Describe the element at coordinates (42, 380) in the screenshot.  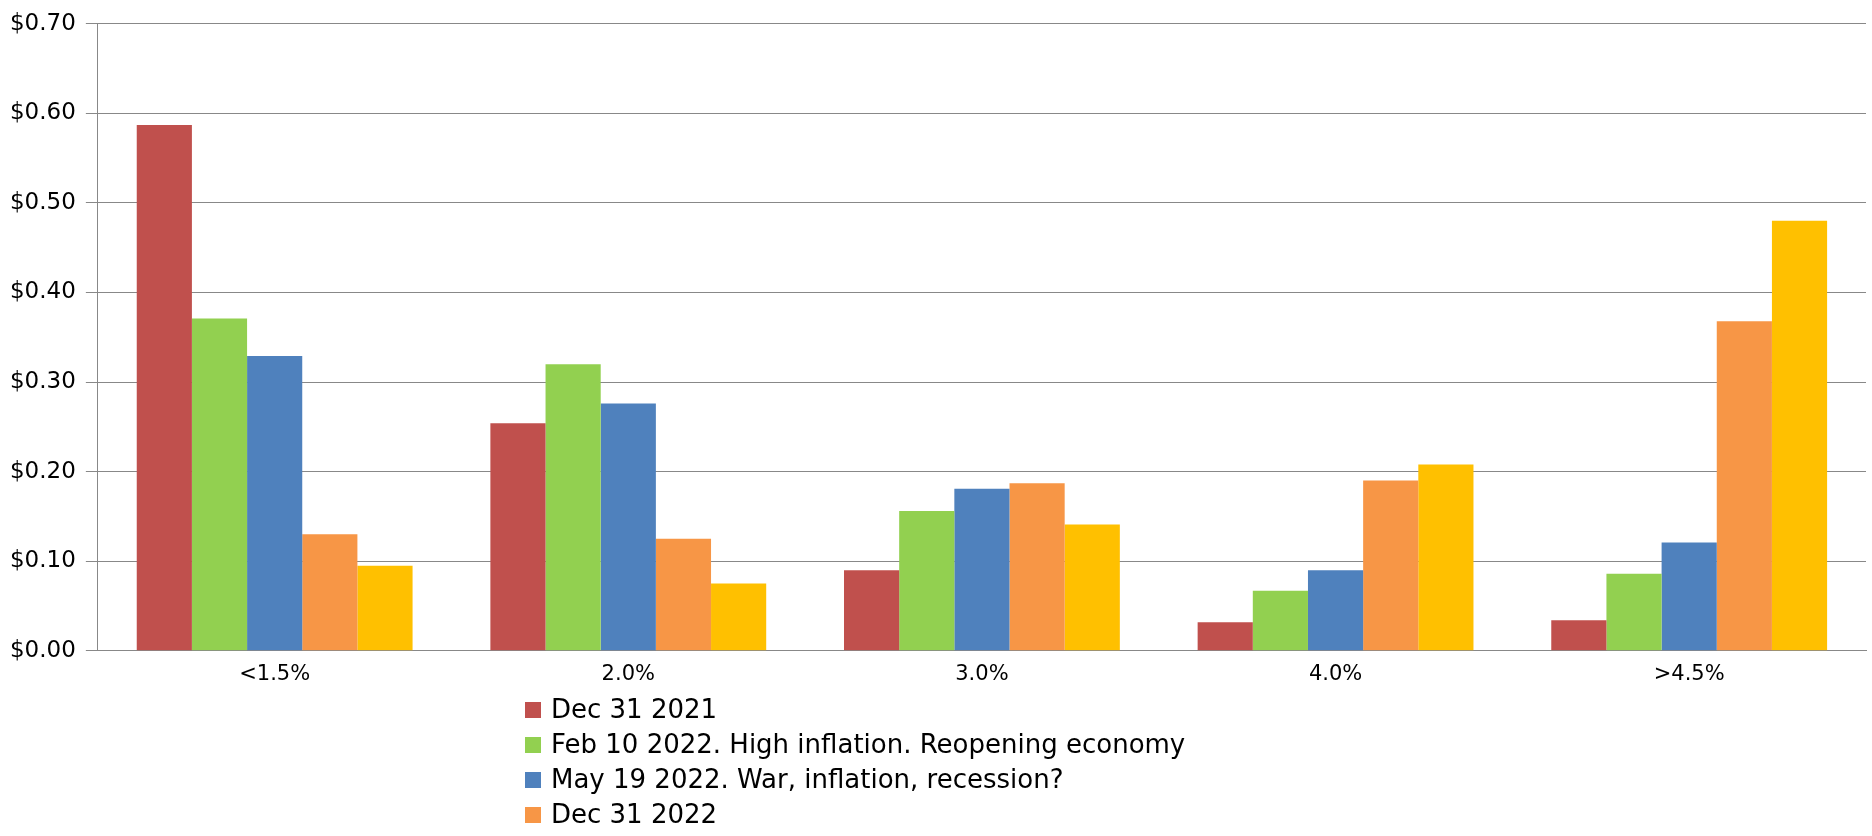
I see `y-tick-label: $0.30` at that location.